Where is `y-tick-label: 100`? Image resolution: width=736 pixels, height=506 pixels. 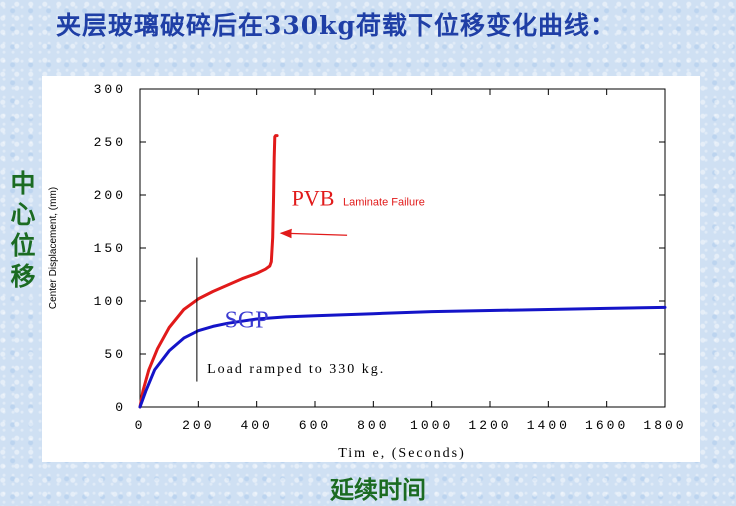
y-tick-label: 100 is located at coordinates (110, 301).